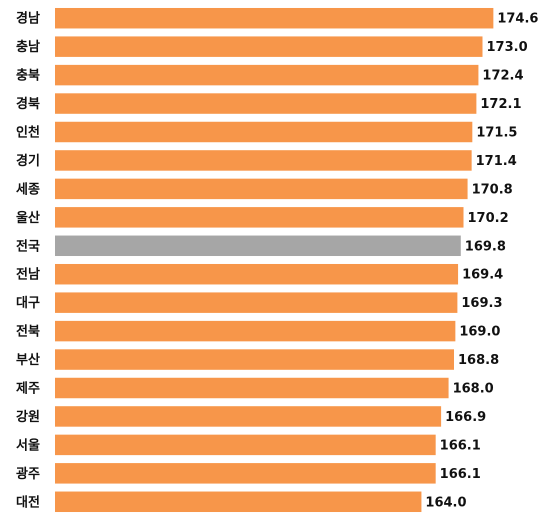 The width and height of the screenshot is (550, 519). Describe the element at coordinates (28, 189) in the screenshot. I see `category-label: 세종` at that location.